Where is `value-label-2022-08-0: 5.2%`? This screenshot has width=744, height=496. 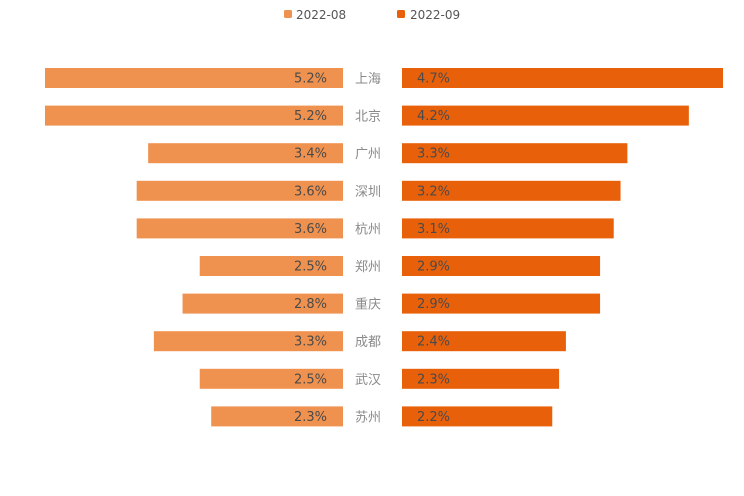
value-label-2022-08-0: 5.2% is located at coordinates (310, 79).